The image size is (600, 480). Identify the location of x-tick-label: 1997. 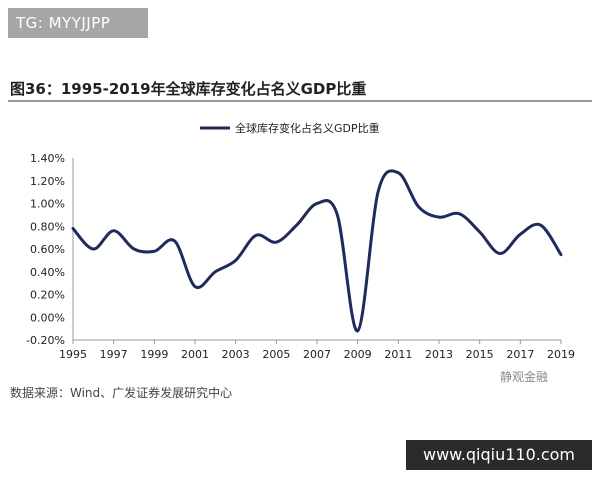
(114, 354).